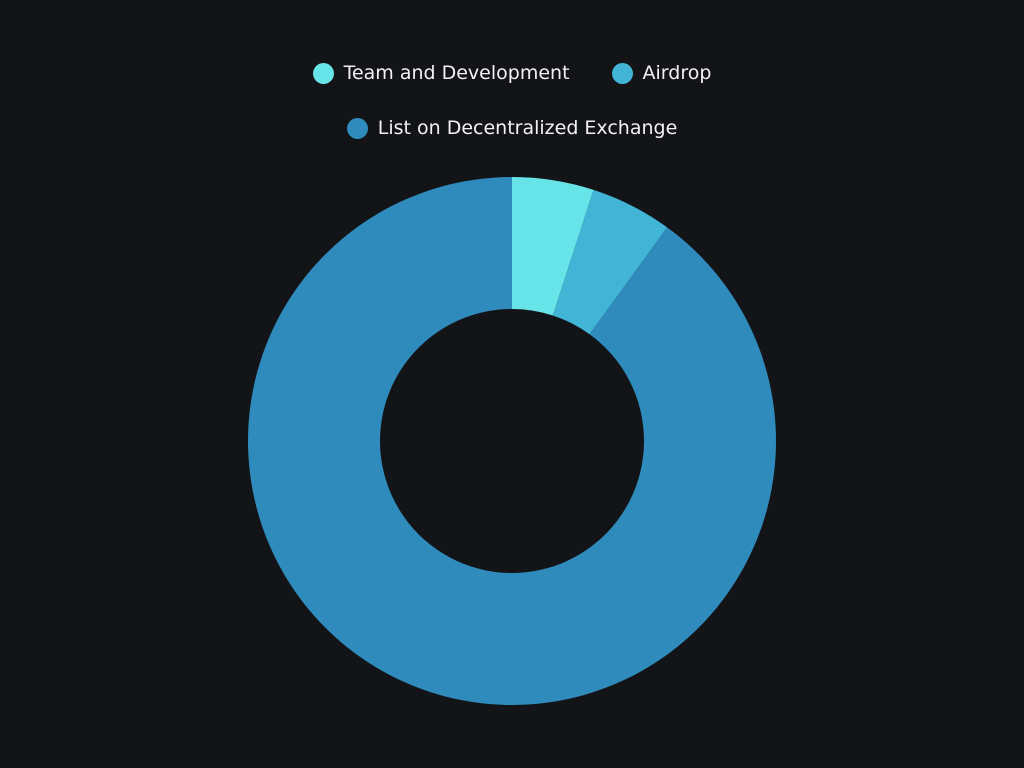  What do you see at coordinates (527, 128) in the screenshot?
I see `legend-label: List on Decentralized Exchange` at bounding box center [527, 128].